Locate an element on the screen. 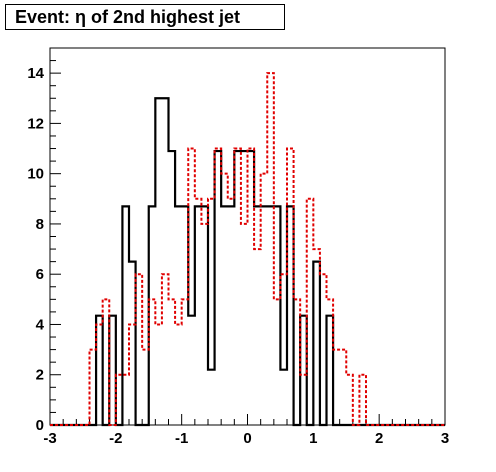  x-tick-label: -2 is located at coordinates (115, 438).